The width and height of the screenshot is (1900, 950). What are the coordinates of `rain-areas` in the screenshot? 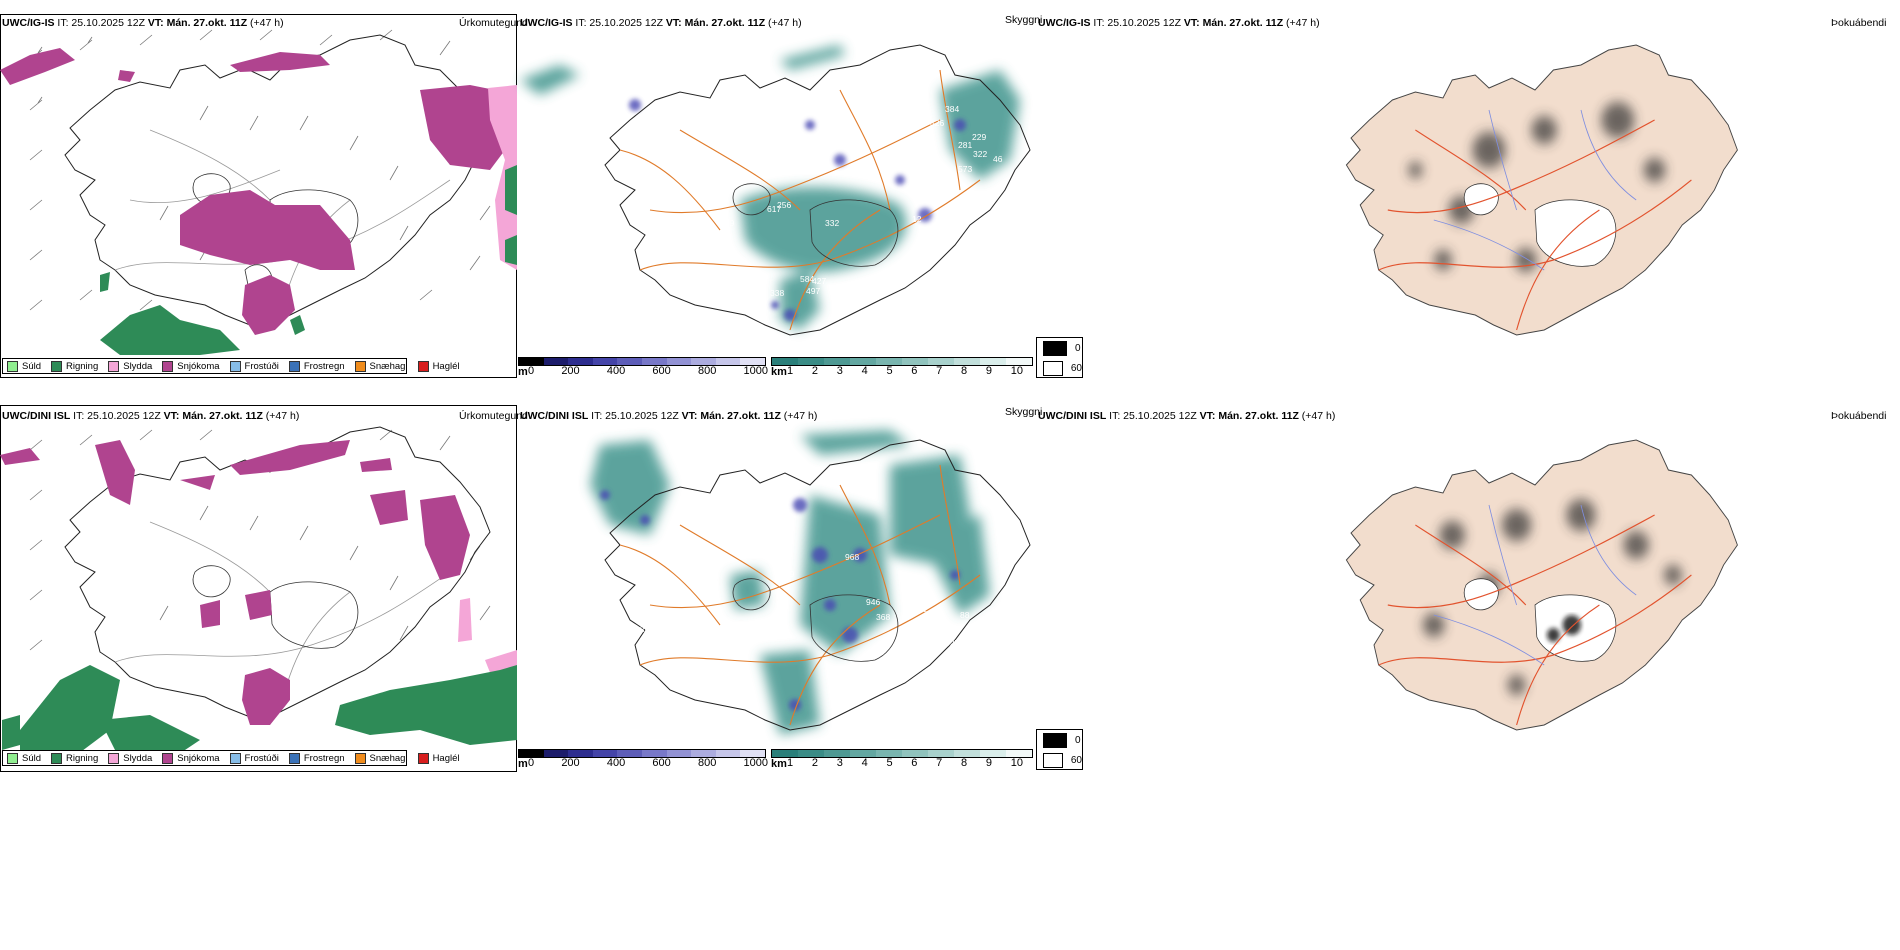 It's located at (308, 260).